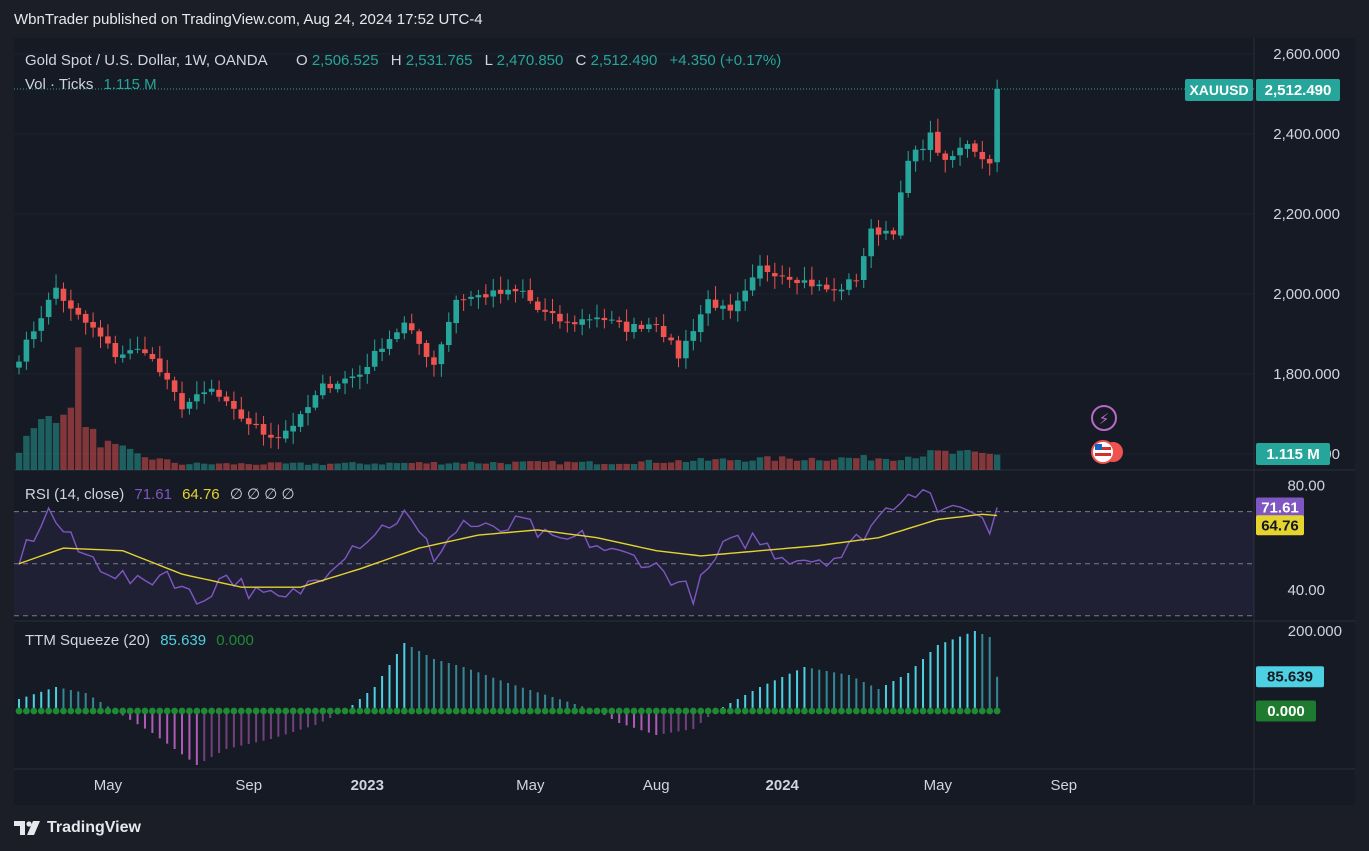 This screenshot has width=1369, height=851. What do you see at coordinates (508, 550) in the screenshot?
I see `rsi-ma-line` at bounding box center [508, 550].